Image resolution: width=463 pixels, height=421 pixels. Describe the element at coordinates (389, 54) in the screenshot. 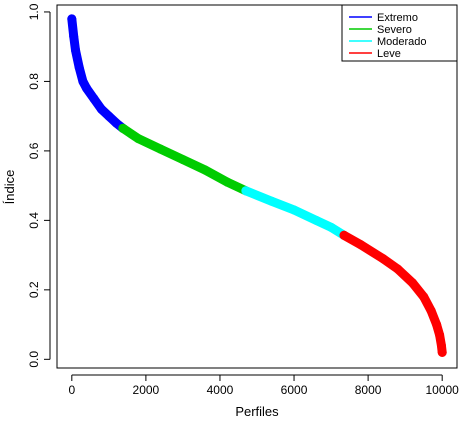

I see `legend-label: Leve` at that location.